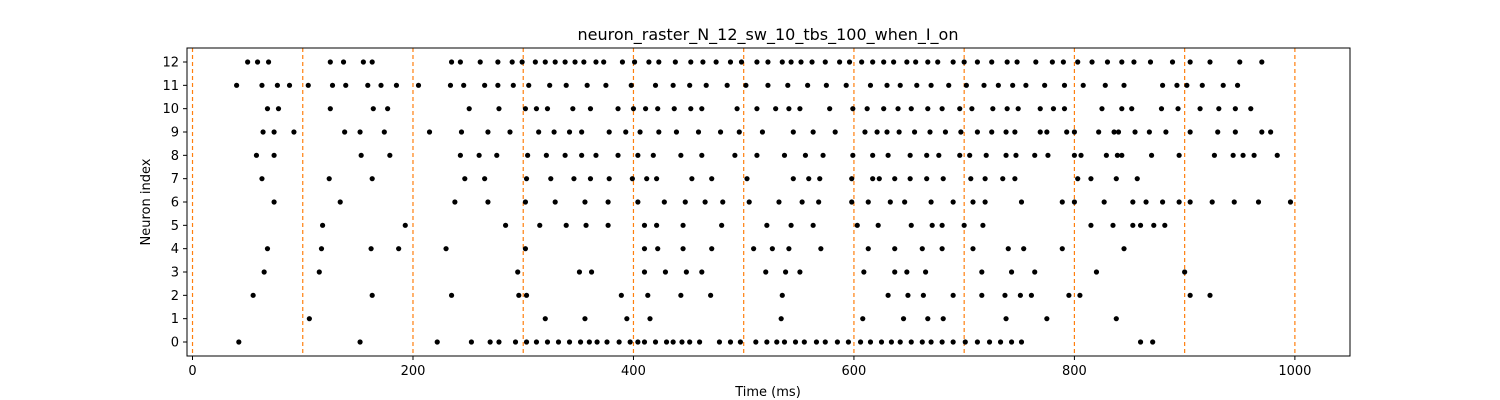 The image size is (1500, 400). What do you see at coordinates (1294, 371) in the screenshot?
I see `x-tick-label: 1000` at bounding box center [1294, 371].